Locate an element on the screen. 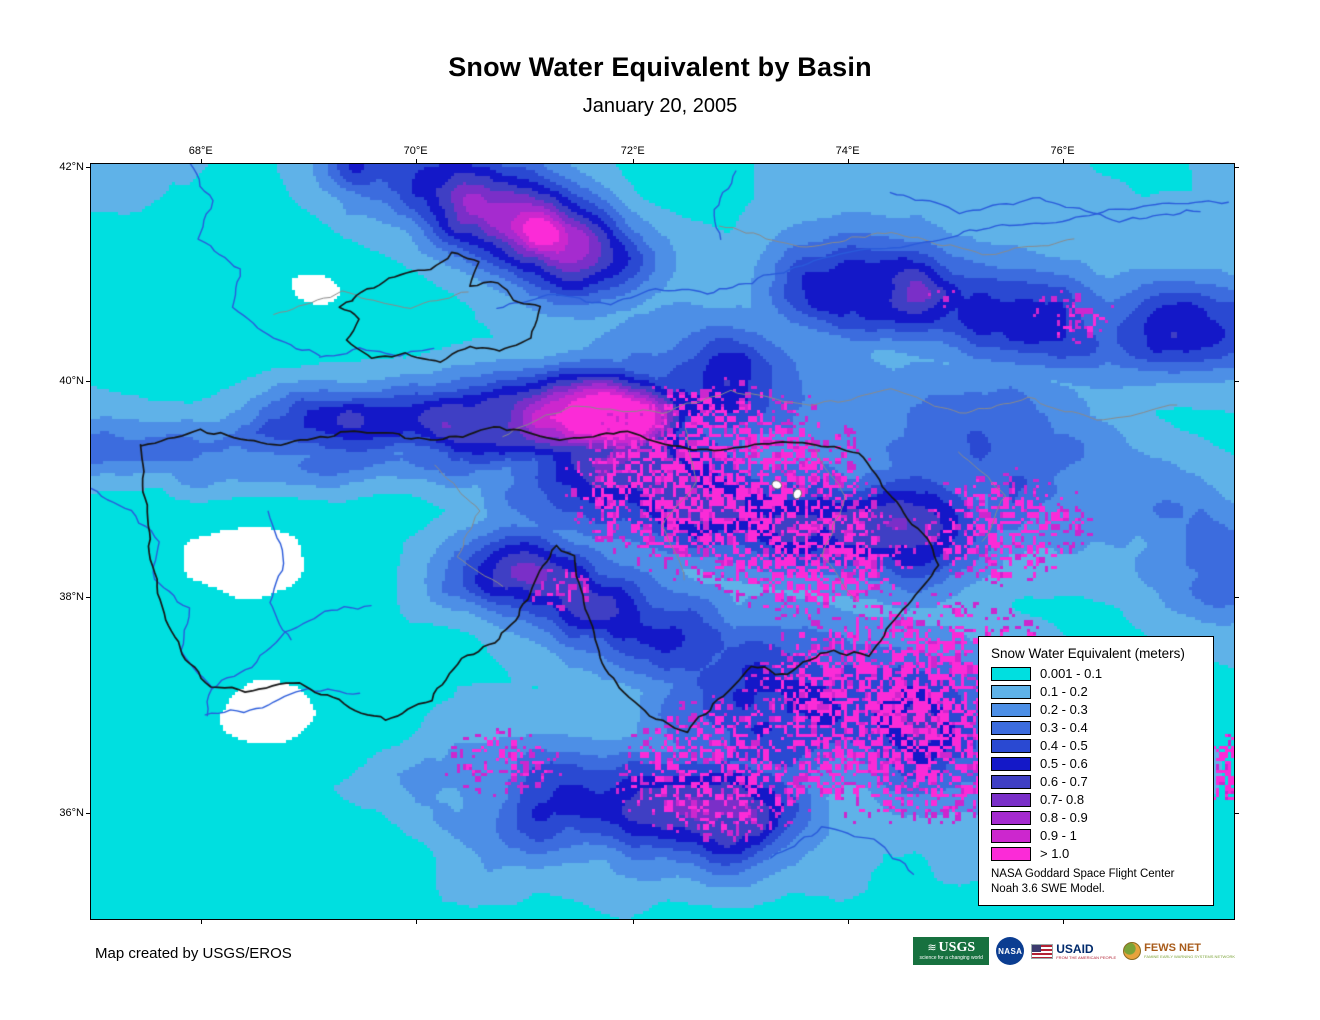 The width and height of the screenshot is (1320, 1020). x-tick-label: 74°E is located at coordinates (847, 151).